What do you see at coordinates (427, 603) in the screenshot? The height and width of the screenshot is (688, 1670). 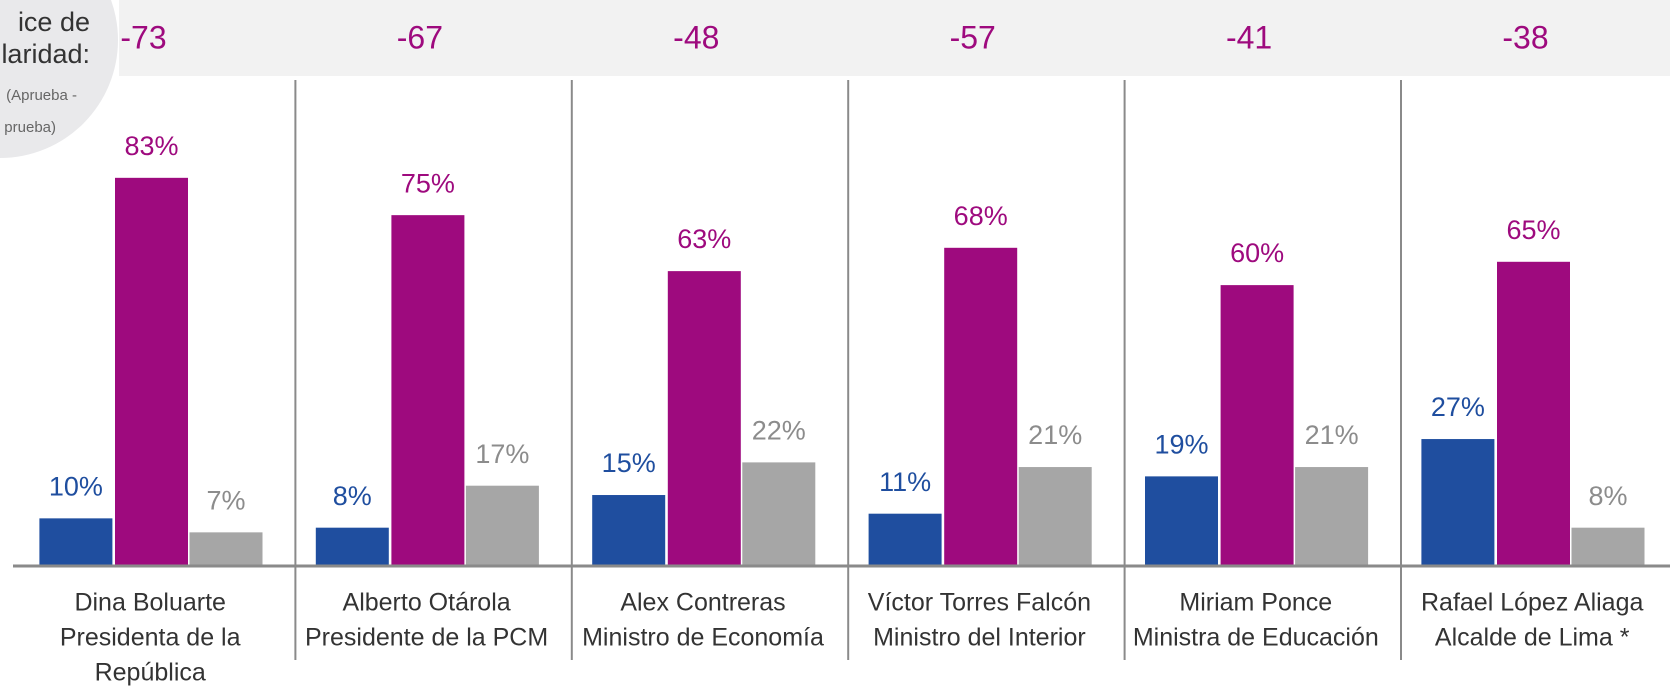 I see `category-label: Alberto Otárola` at bounding box center [427, 603].